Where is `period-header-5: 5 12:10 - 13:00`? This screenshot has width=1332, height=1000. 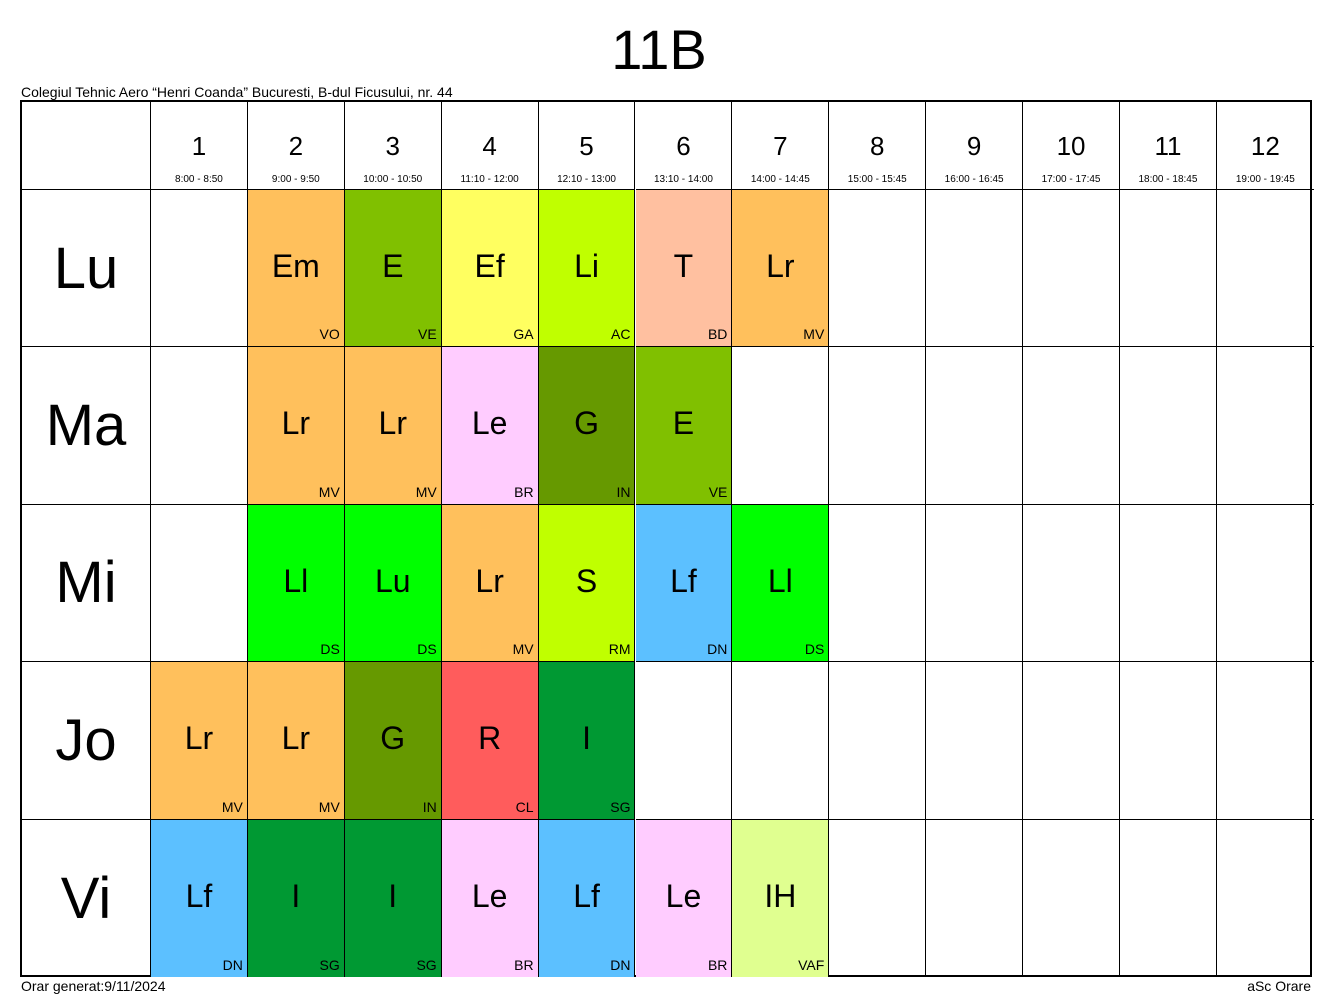 period-header-5: 5 12:10 - 13:00 is located at coordinates (587, 146).